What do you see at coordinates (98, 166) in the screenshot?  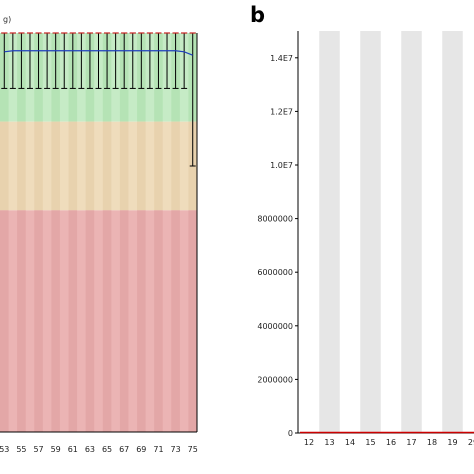 I see `a-zone-warning` at bounding box center [98, 166].